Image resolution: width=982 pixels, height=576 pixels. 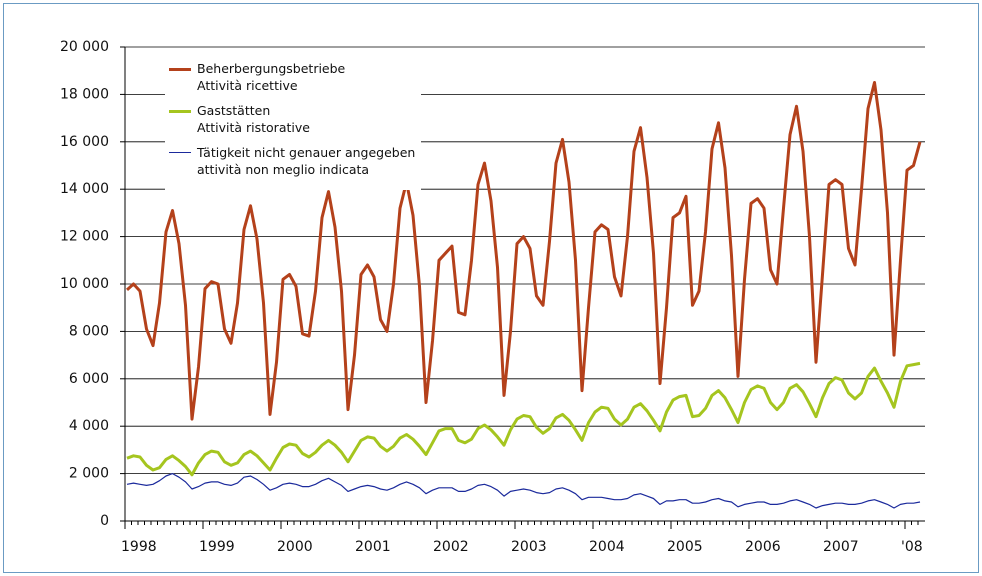 What do you see at coordinates (139, 547) in the screenshot?
I see `x-tick-label: 1998` at bounding box center [139, 547].